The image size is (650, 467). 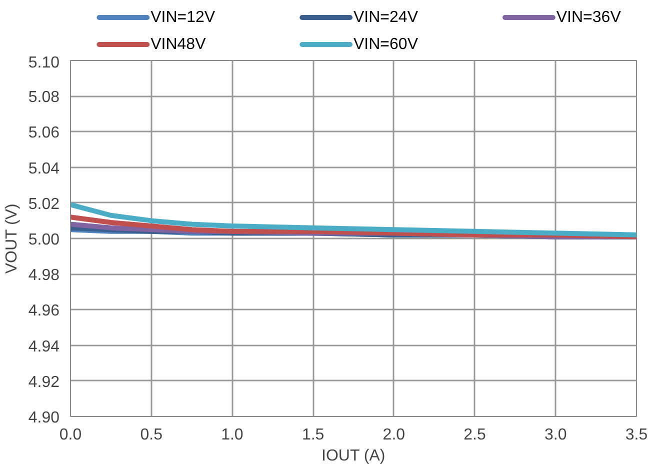 I want to click on y-tick-label: 5.06, so click(x=44, y=133).